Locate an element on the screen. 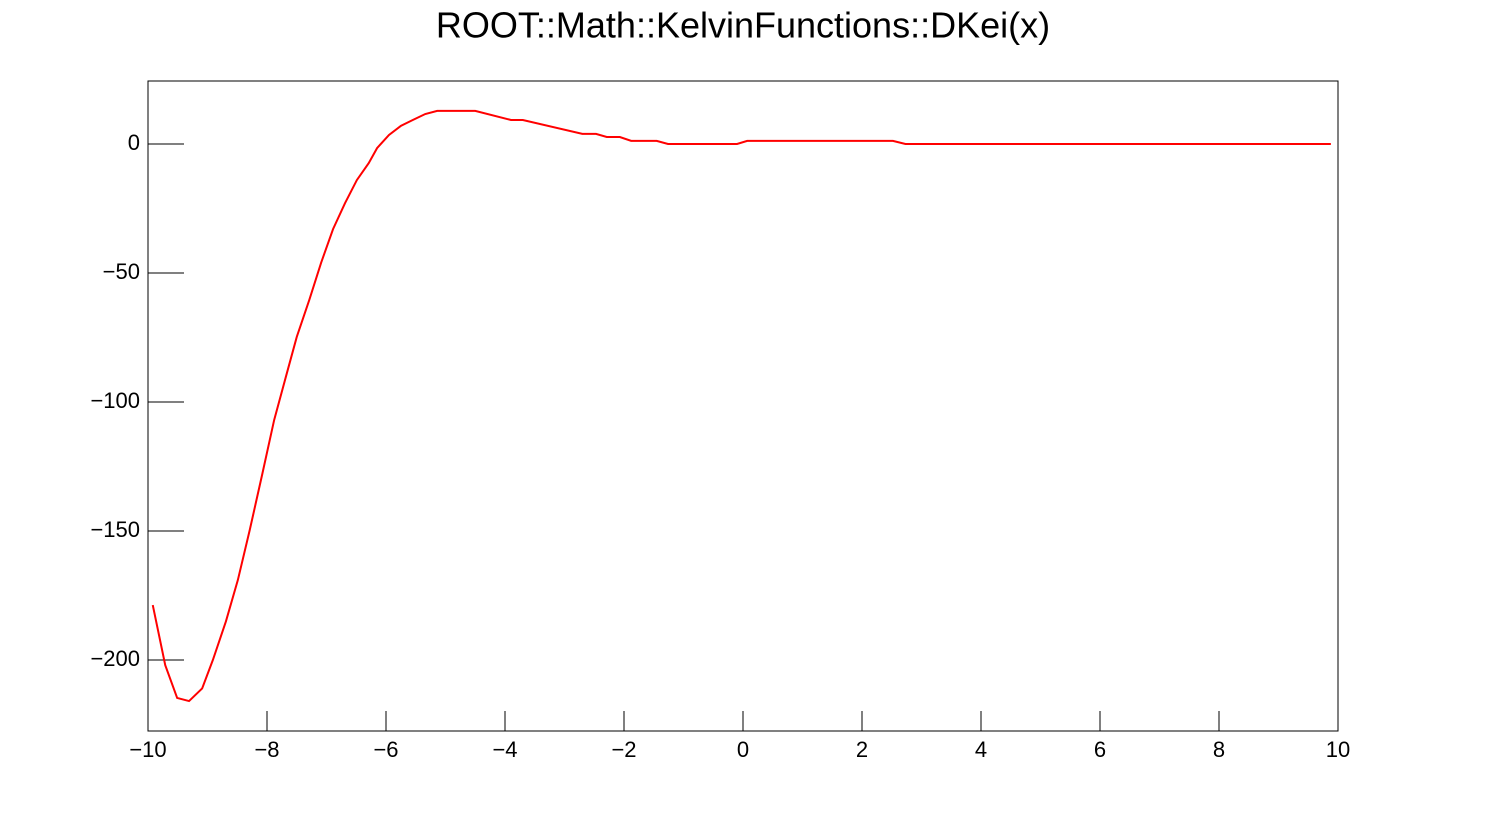 The width and height of the screenshot is (1488, 816). x-tick-label: −8 is located at coordinates (266, 749).